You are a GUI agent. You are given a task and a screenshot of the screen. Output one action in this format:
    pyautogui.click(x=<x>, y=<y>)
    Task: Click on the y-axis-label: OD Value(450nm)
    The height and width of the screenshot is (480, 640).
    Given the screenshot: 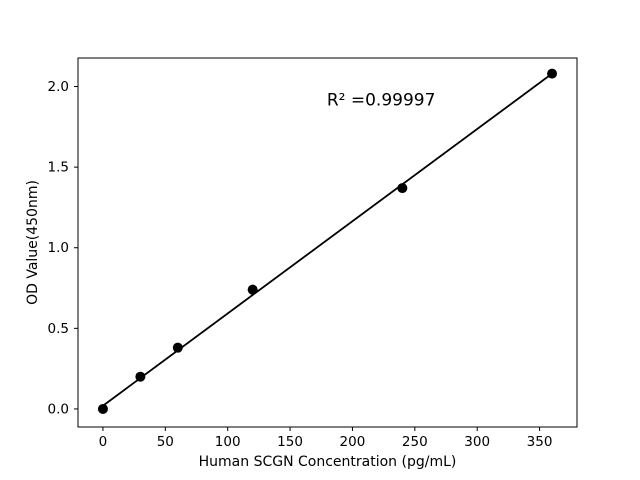 What is the action you would take?
    pyautogui.click(x=33, y=242)
    